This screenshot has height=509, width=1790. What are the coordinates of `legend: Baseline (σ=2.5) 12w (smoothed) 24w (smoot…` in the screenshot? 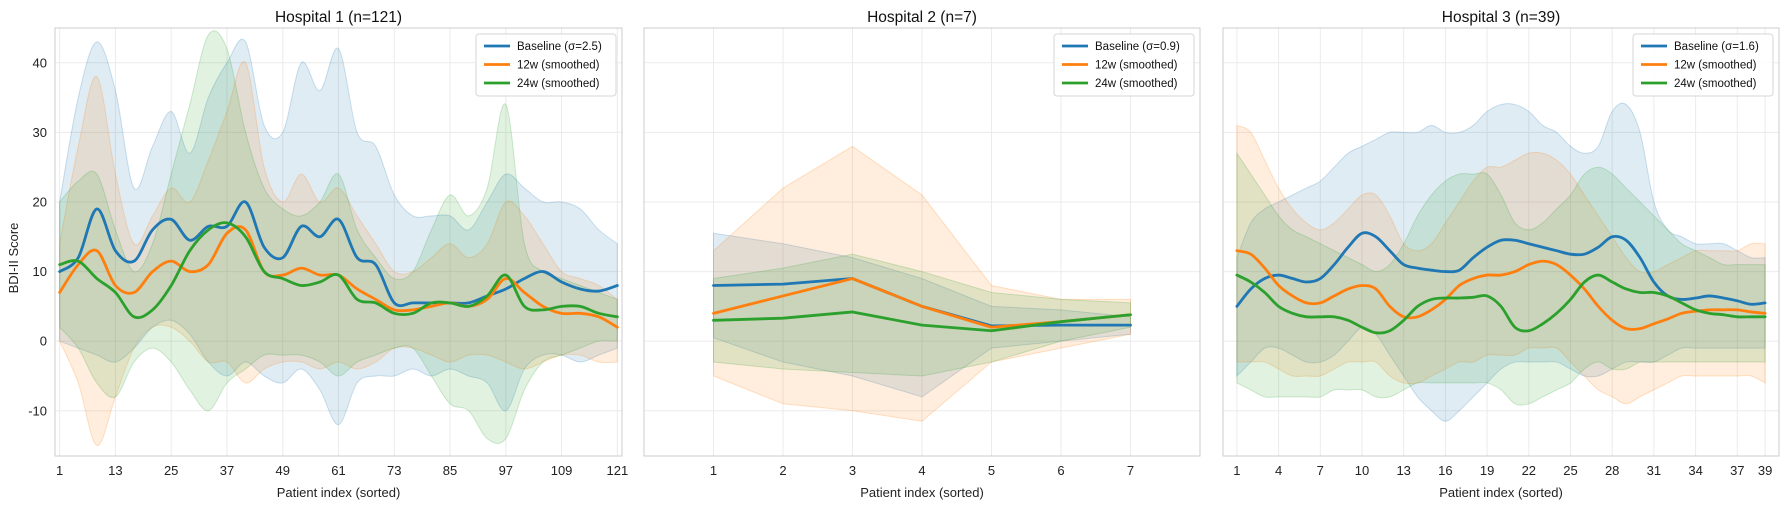 It's located at (546, 65).